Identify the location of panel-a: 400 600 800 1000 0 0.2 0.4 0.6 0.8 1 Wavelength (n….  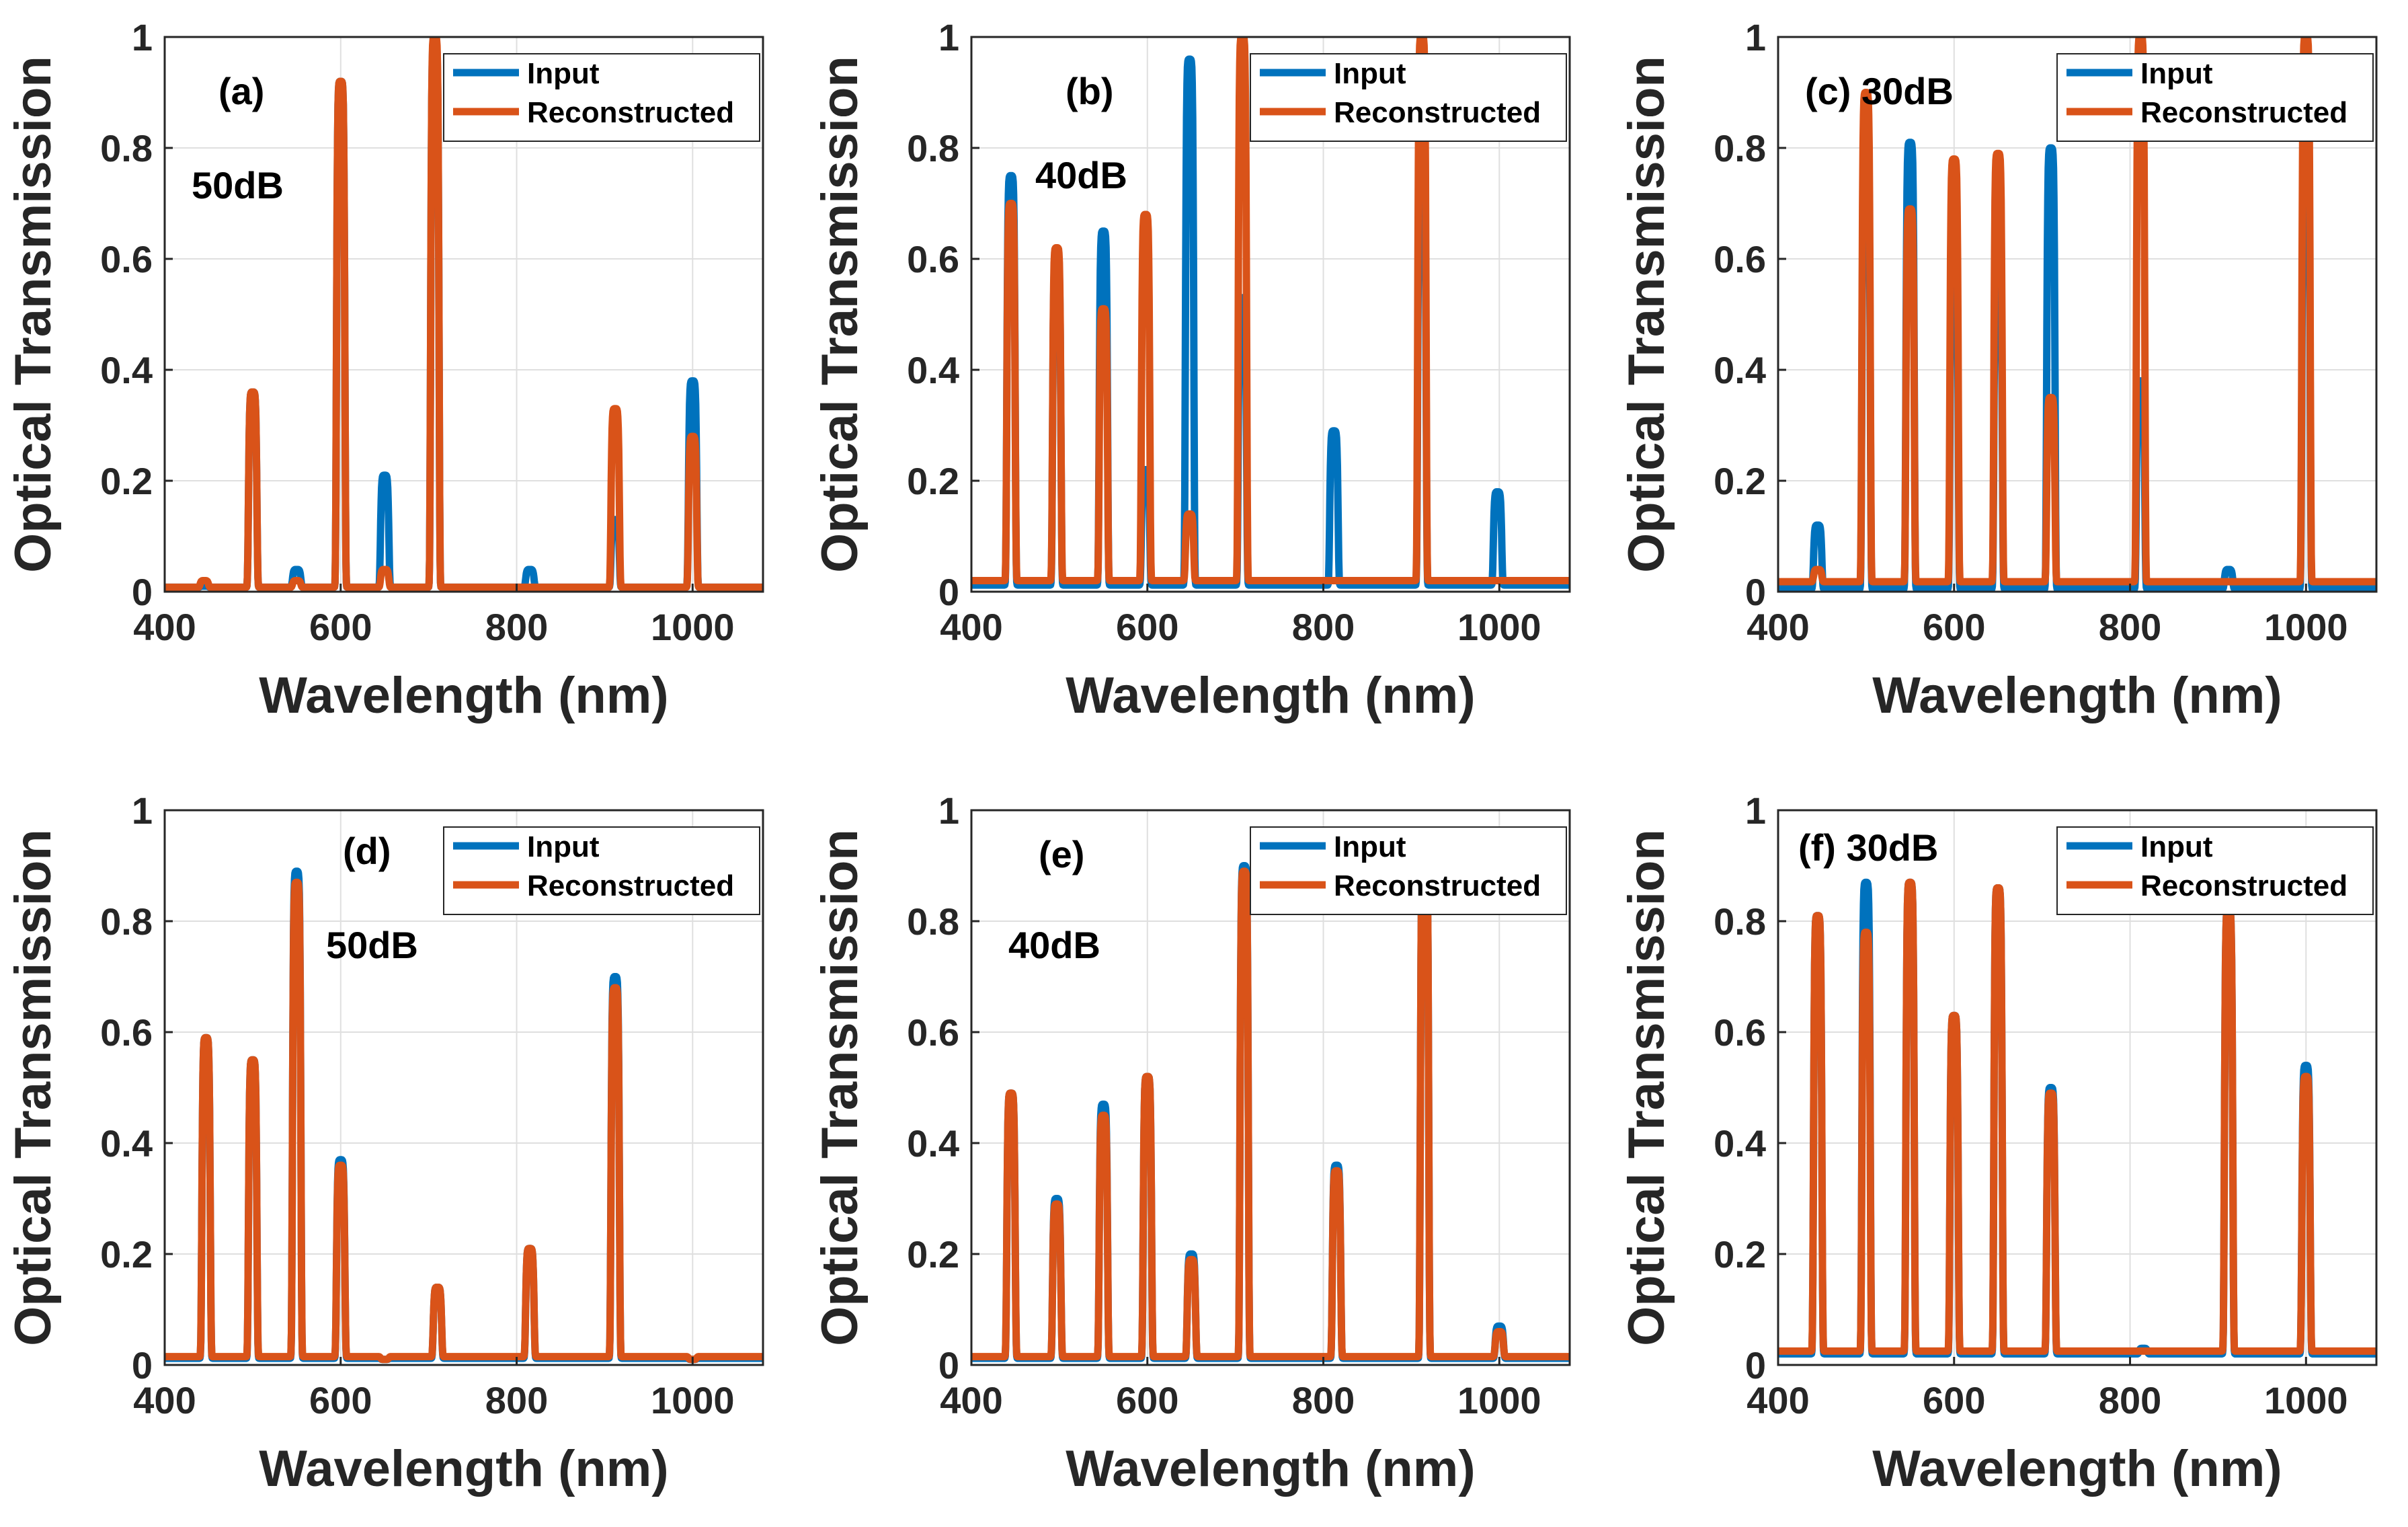
(384, 370).